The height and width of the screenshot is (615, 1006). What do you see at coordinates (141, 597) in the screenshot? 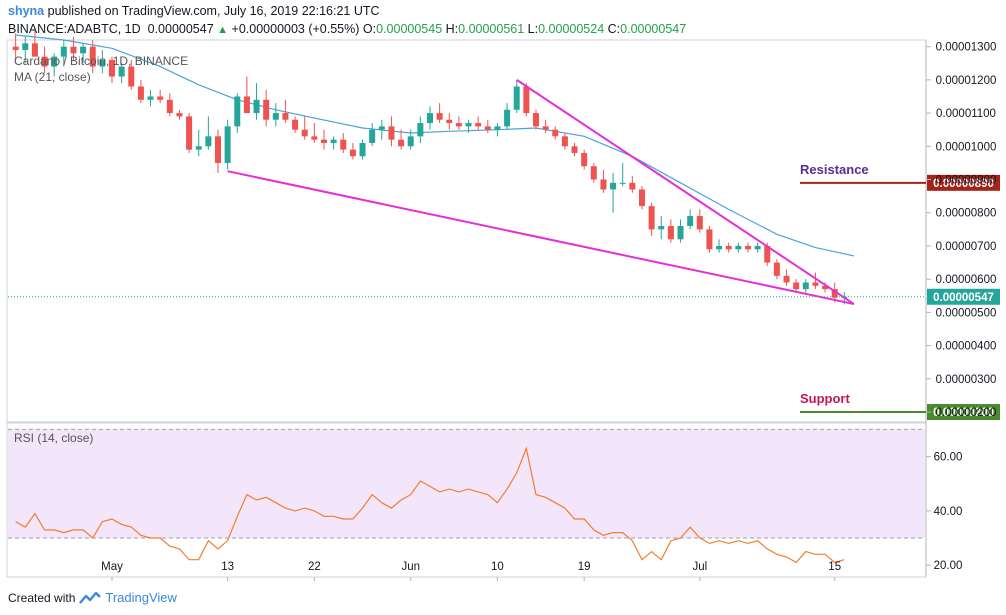
I see `tradingview-brand: TradingView` at bounding box center [141, 597].